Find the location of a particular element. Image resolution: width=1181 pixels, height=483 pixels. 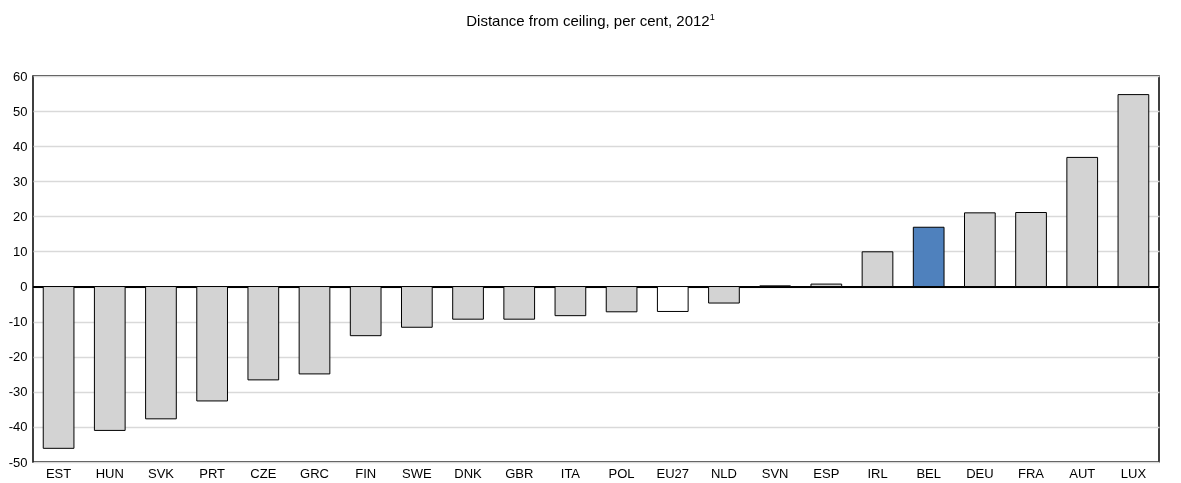

x-tick-label: GBR is located at coordinates (519, 473).